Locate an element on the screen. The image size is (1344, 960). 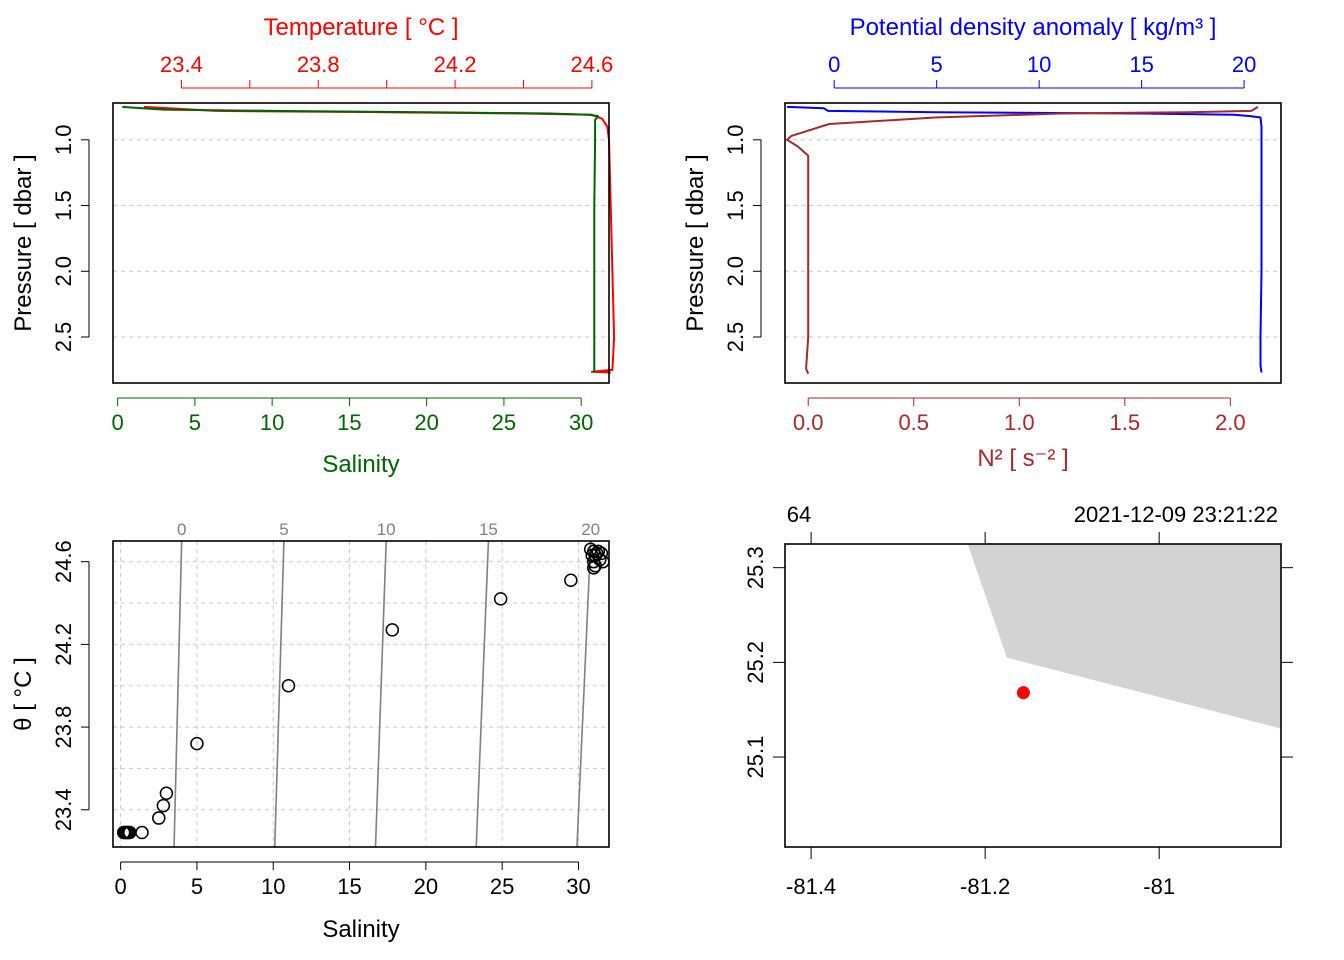
isopycnal-label-3: 15 is located at coordinates (488, 529).